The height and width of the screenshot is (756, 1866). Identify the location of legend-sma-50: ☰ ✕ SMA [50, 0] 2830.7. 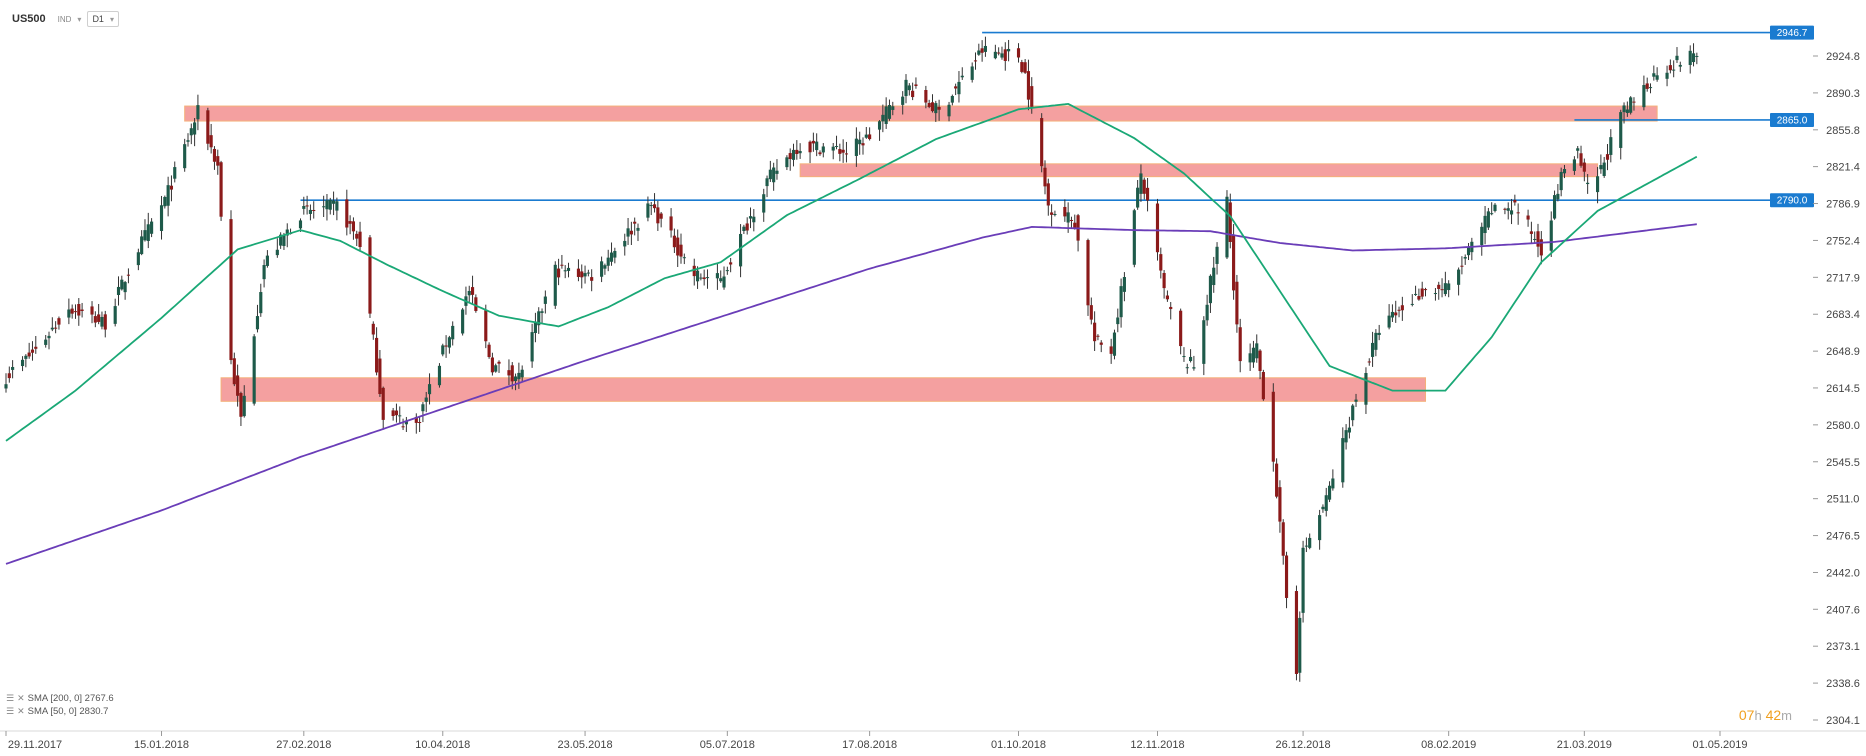
(57, 711).